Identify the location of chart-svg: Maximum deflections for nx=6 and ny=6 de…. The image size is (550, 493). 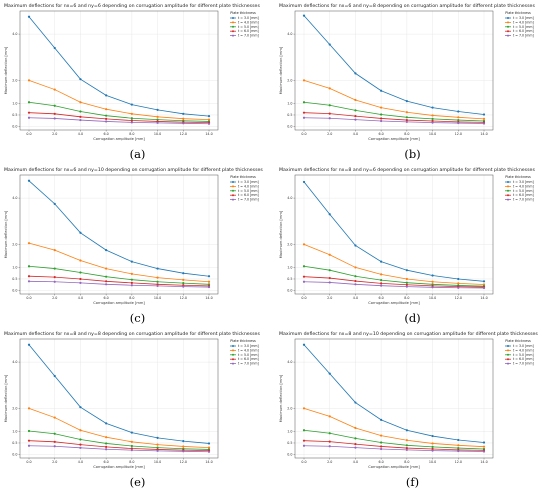
(132, 72).